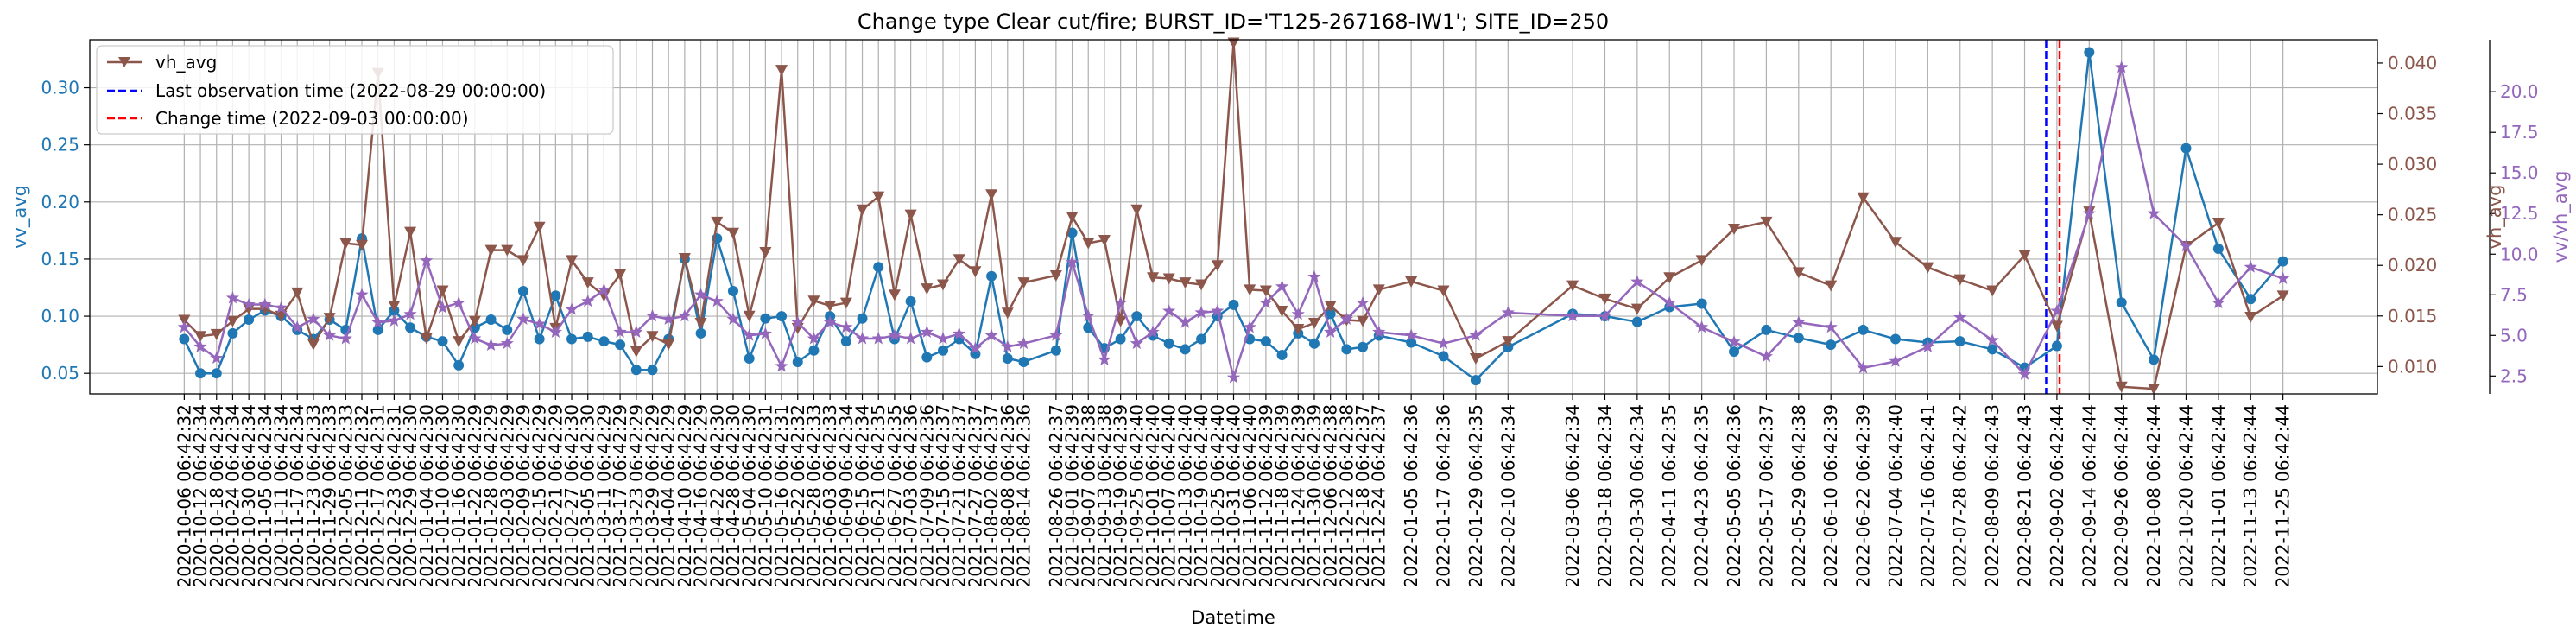 The height and width of the screenshot is (634, 2576). Describe the element at coordinates (1444, 495) in the screenshot. I see `x-tick-label: 2022-01-17 06:42:36` at that location.